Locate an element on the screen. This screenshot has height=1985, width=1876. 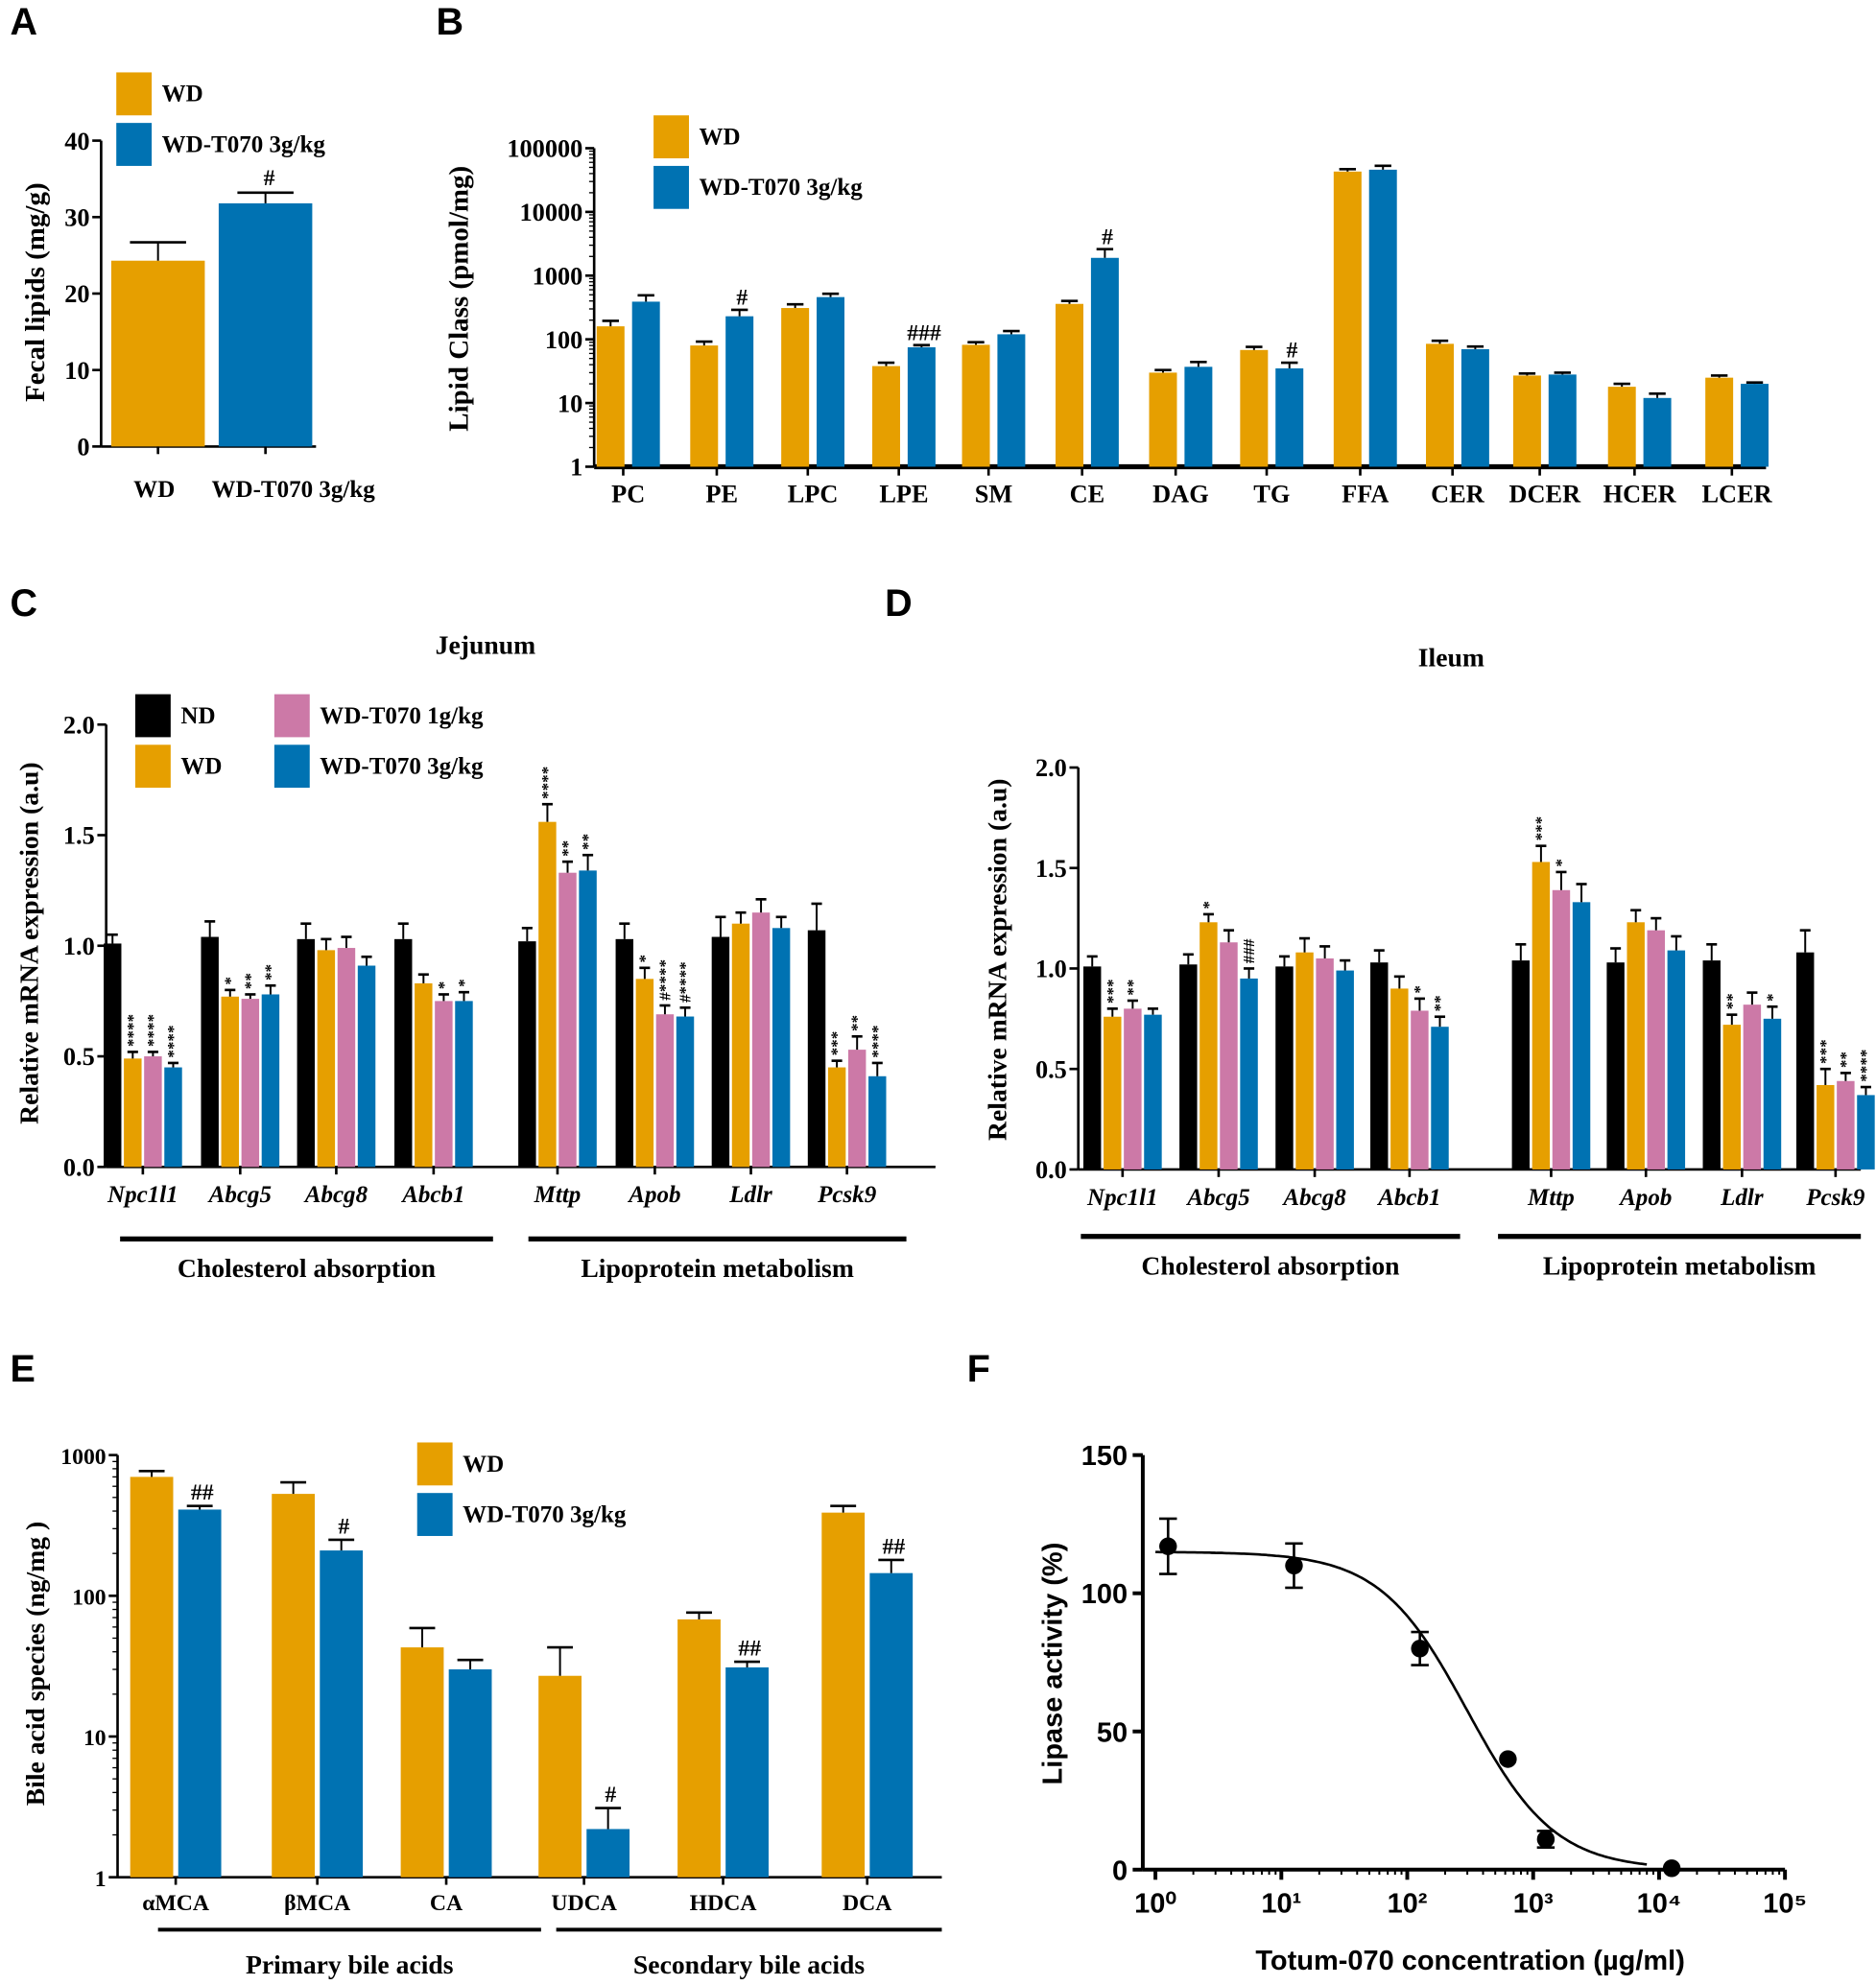
y-tick-label: 0 is located at coordinates (1120, 1871).